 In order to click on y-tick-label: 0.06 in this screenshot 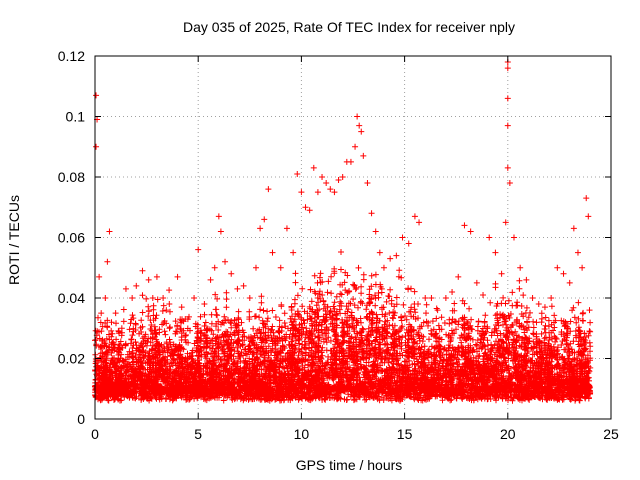, I will do `click(71, 238)`.